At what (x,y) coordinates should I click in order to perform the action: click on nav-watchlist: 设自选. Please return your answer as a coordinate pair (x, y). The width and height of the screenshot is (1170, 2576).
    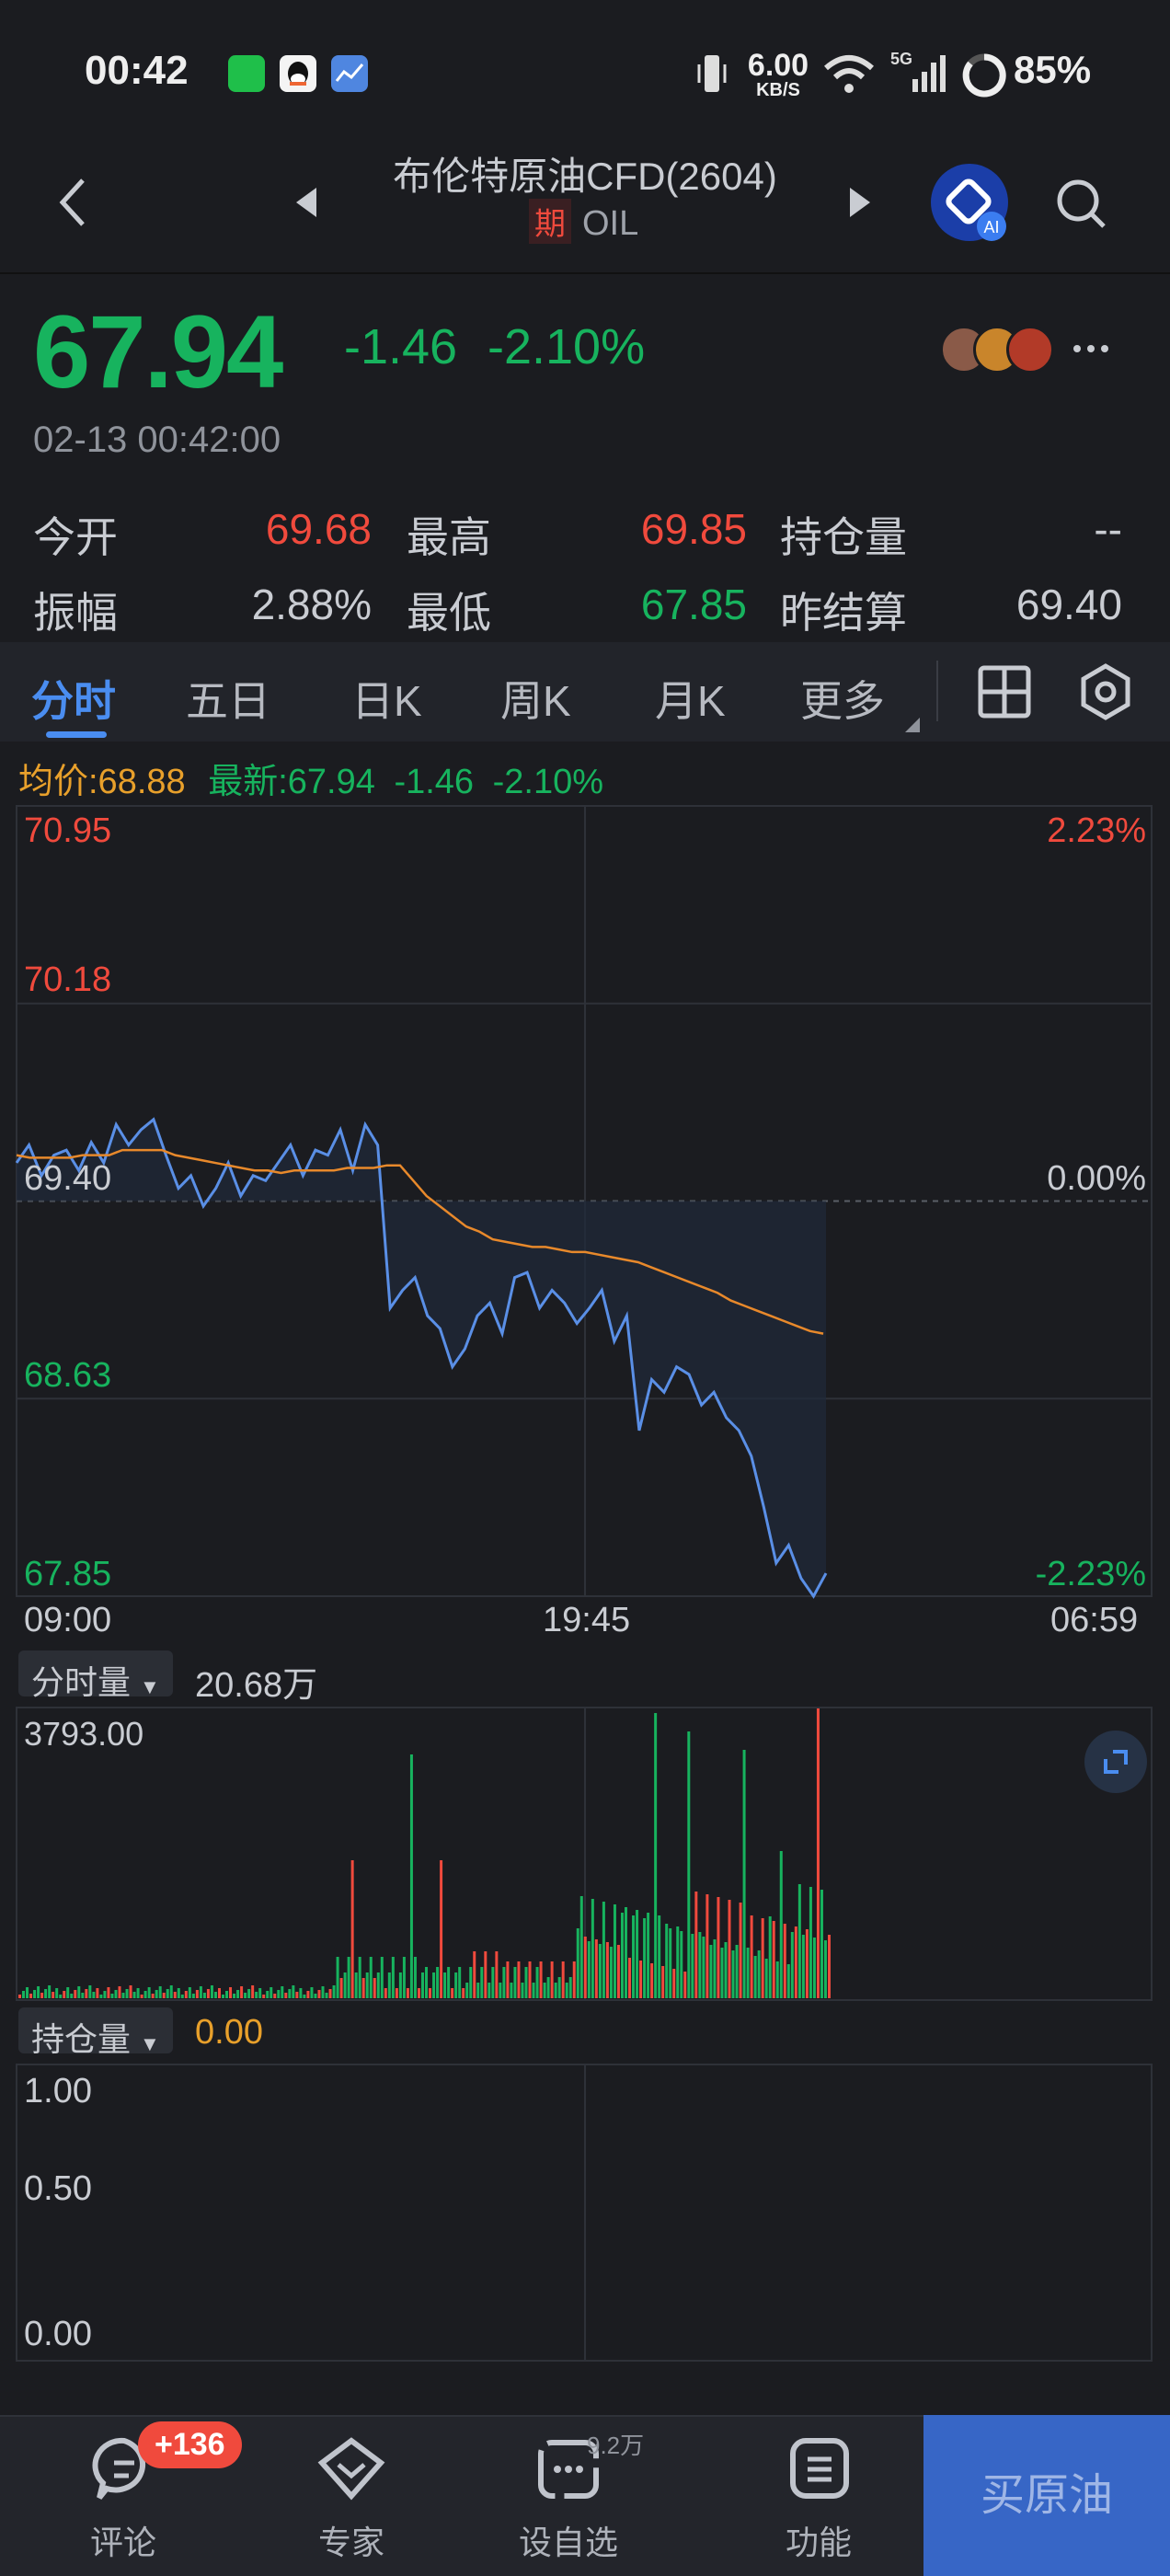
    Looking at the image, I should click on (568, 2495).